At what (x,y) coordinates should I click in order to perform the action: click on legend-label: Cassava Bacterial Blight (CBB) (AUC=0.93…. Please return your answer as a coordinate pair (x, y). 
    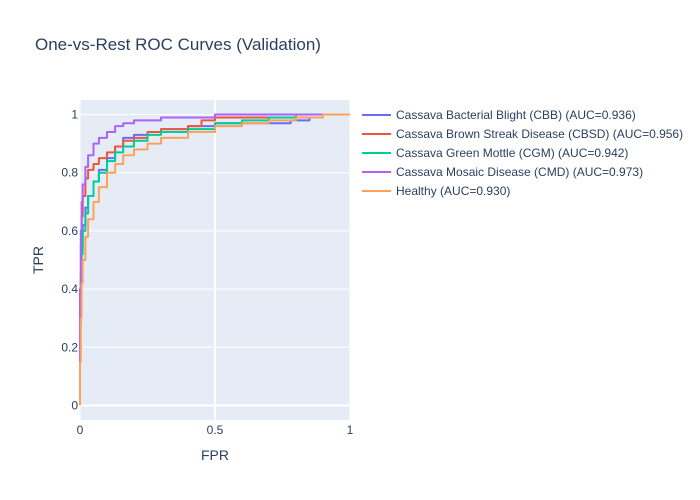
    Looking at the image, I should click on (516, 115).